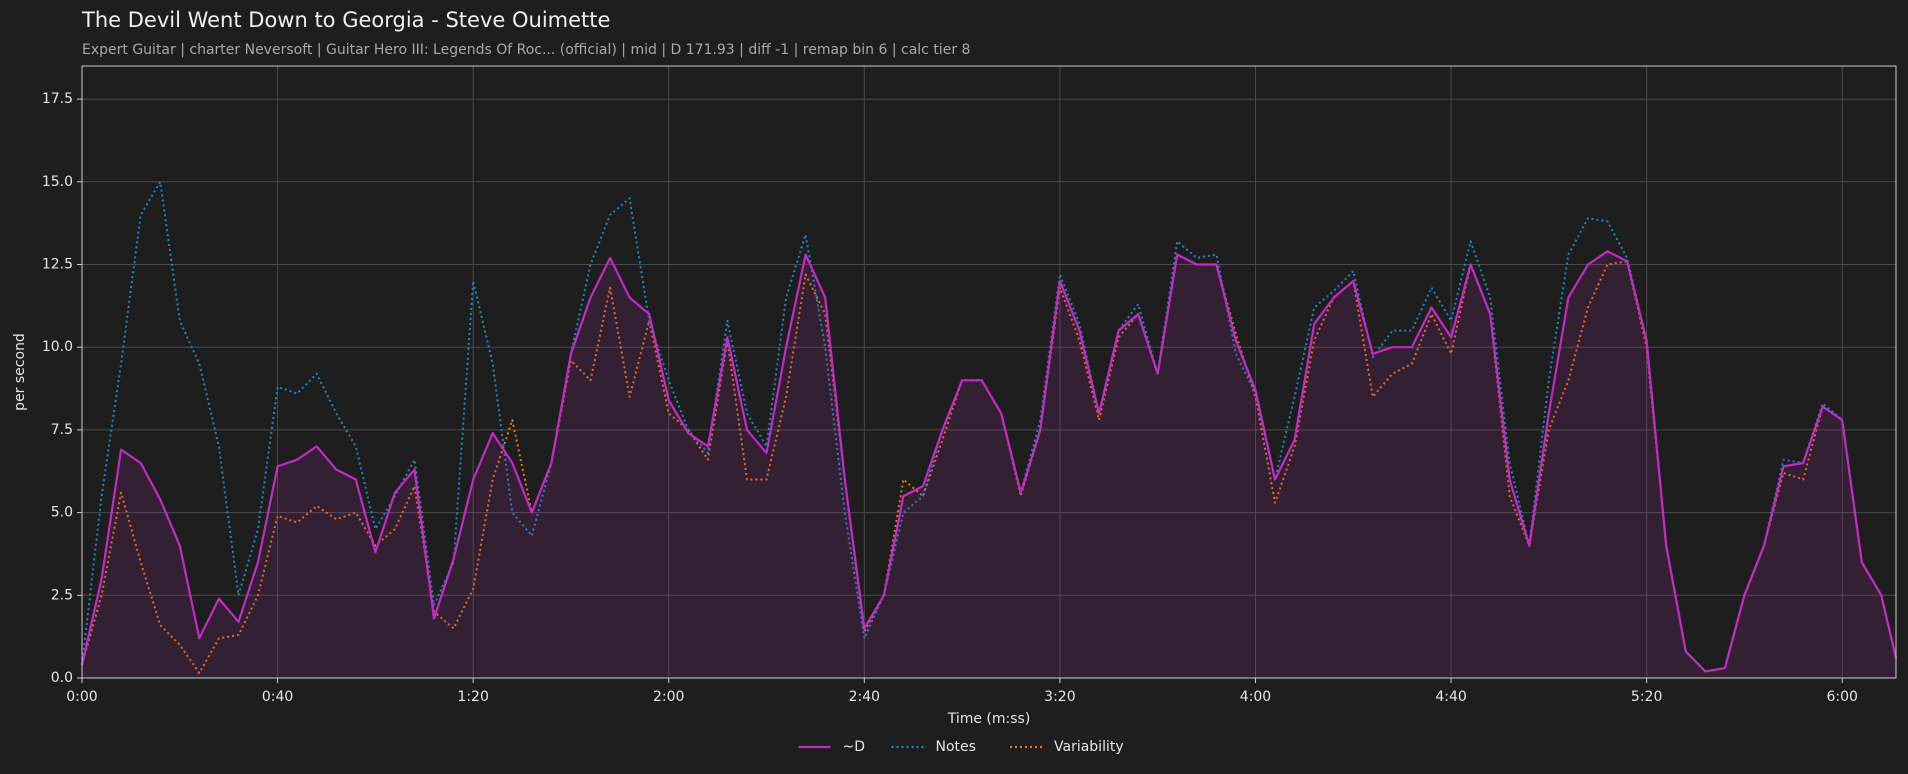 The width and height of the screenshot is (1908, 774). What do you see at coordinates (956, 747) in the screenshot?
I see `legend-label: Notes` at bounding box center [956, 747].